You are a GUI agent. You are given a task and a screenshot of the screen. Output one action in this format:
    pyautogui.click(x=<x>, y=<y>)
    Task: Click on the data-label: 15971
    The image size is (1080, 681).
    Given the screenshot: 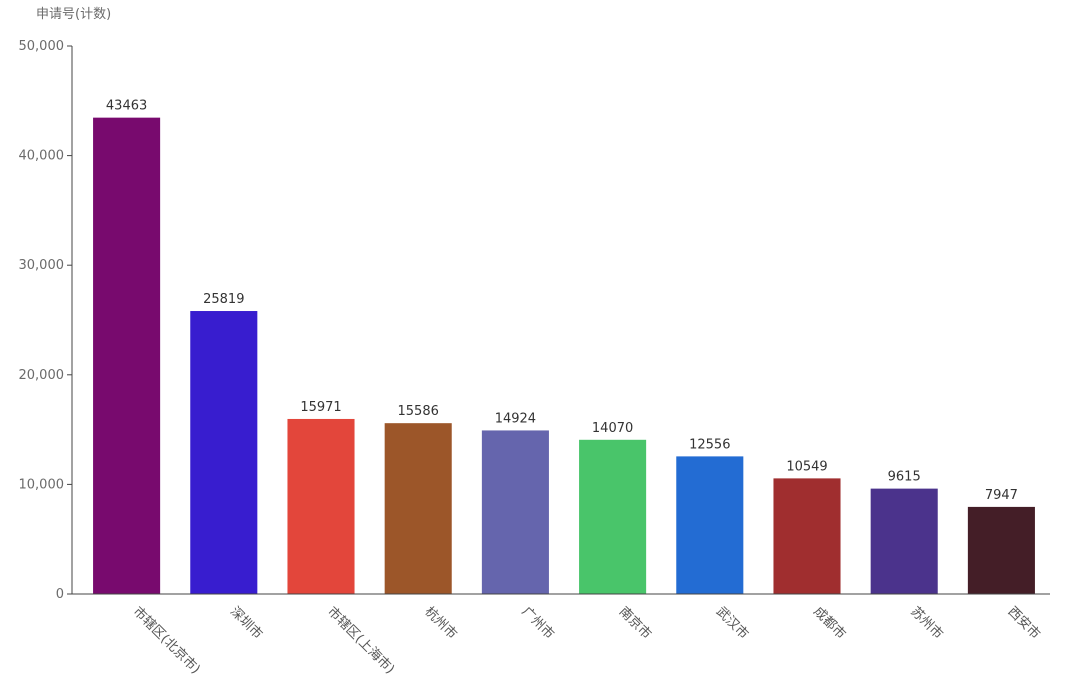 What is the action you would take?
    pyautogui.click(x=320, y=407)
    